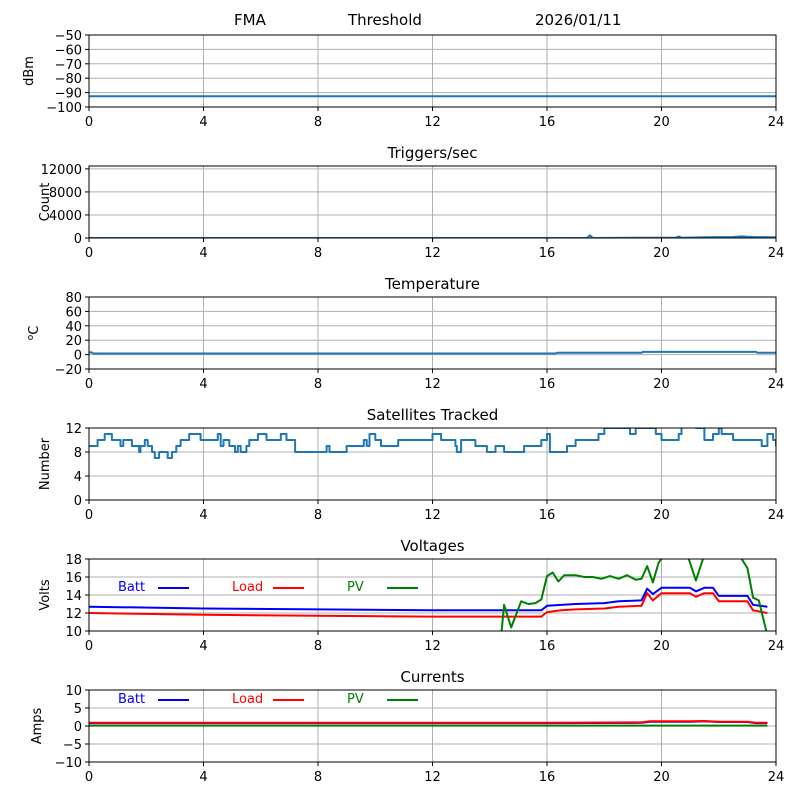 This screenshot has height=800, width=800. I want to click on y-tick-label: 14, so click(73, 596).